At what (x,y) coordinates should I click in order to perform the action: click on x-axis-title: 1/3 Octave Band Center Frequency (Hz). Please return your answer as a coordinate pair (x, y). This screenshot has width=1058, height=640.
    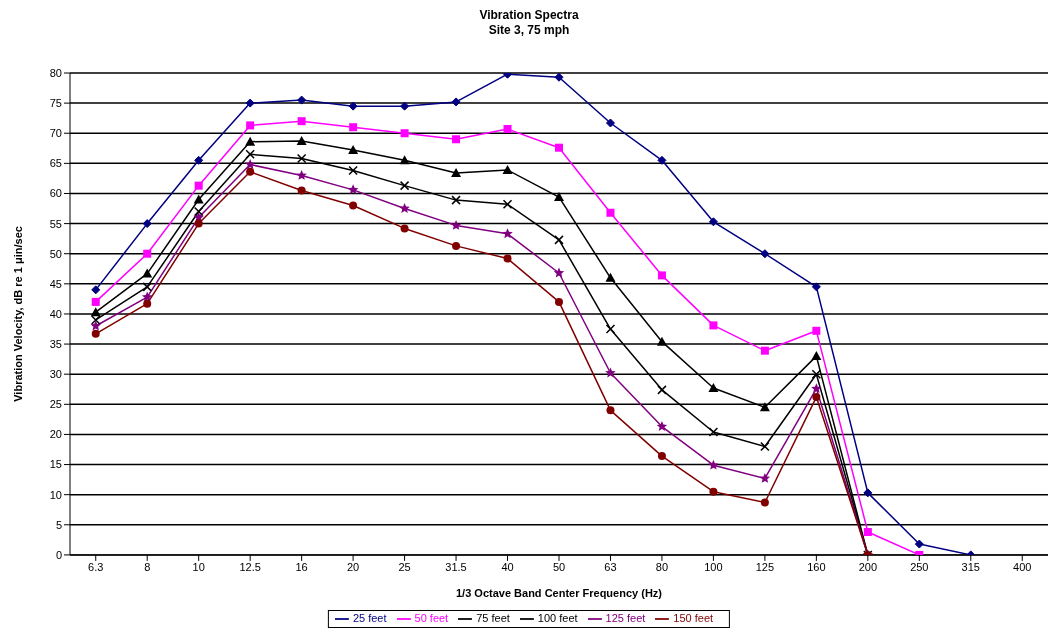
    Looking at the image, I should click on (559, 592).